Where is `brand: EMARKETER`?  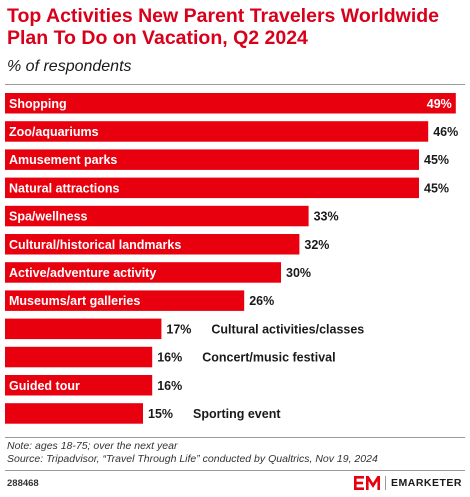 brand: EMARKETER is located at coordinates (407, 483).